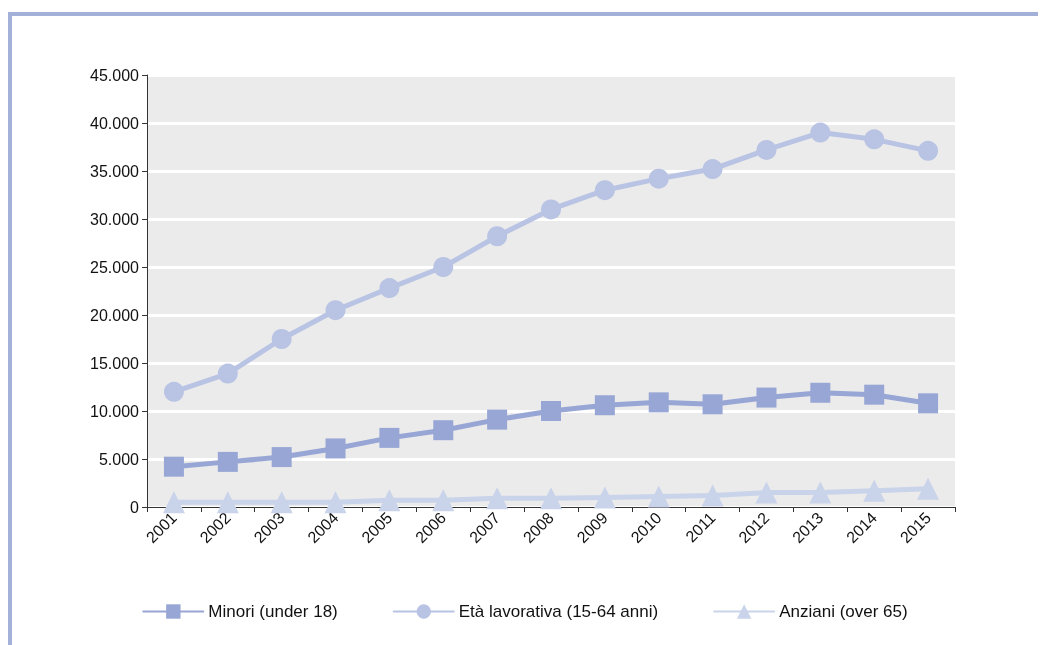  What do you see at coordinates (119, 459) in the screenshot?
I see `y-tick-label: 5.000` at bounding box center [119, 459].